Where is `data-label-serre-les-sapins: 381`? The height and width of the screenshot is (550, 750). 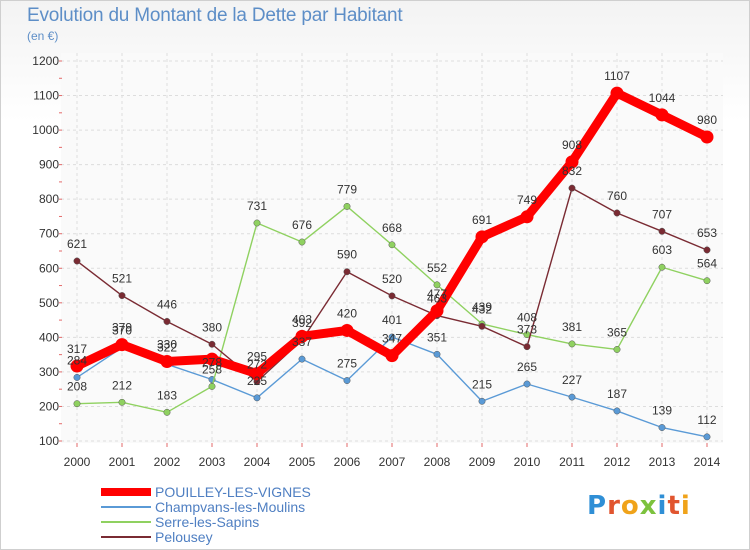 data-label-serre-les-sapins: 381 is located at coordinates (572, 327).